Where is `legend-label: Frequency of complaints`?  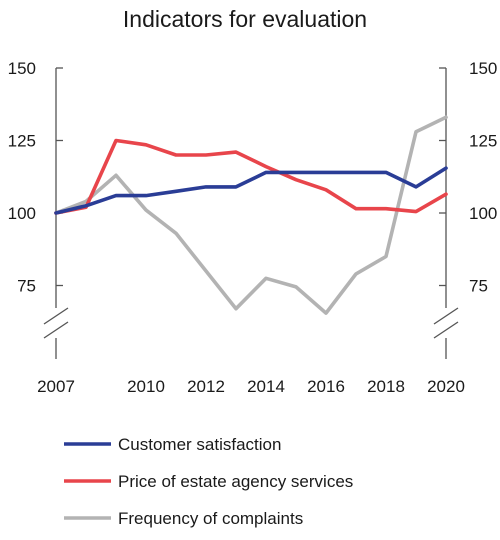 legend-label: Frequency of complaints is located at coordinates (210, 518).